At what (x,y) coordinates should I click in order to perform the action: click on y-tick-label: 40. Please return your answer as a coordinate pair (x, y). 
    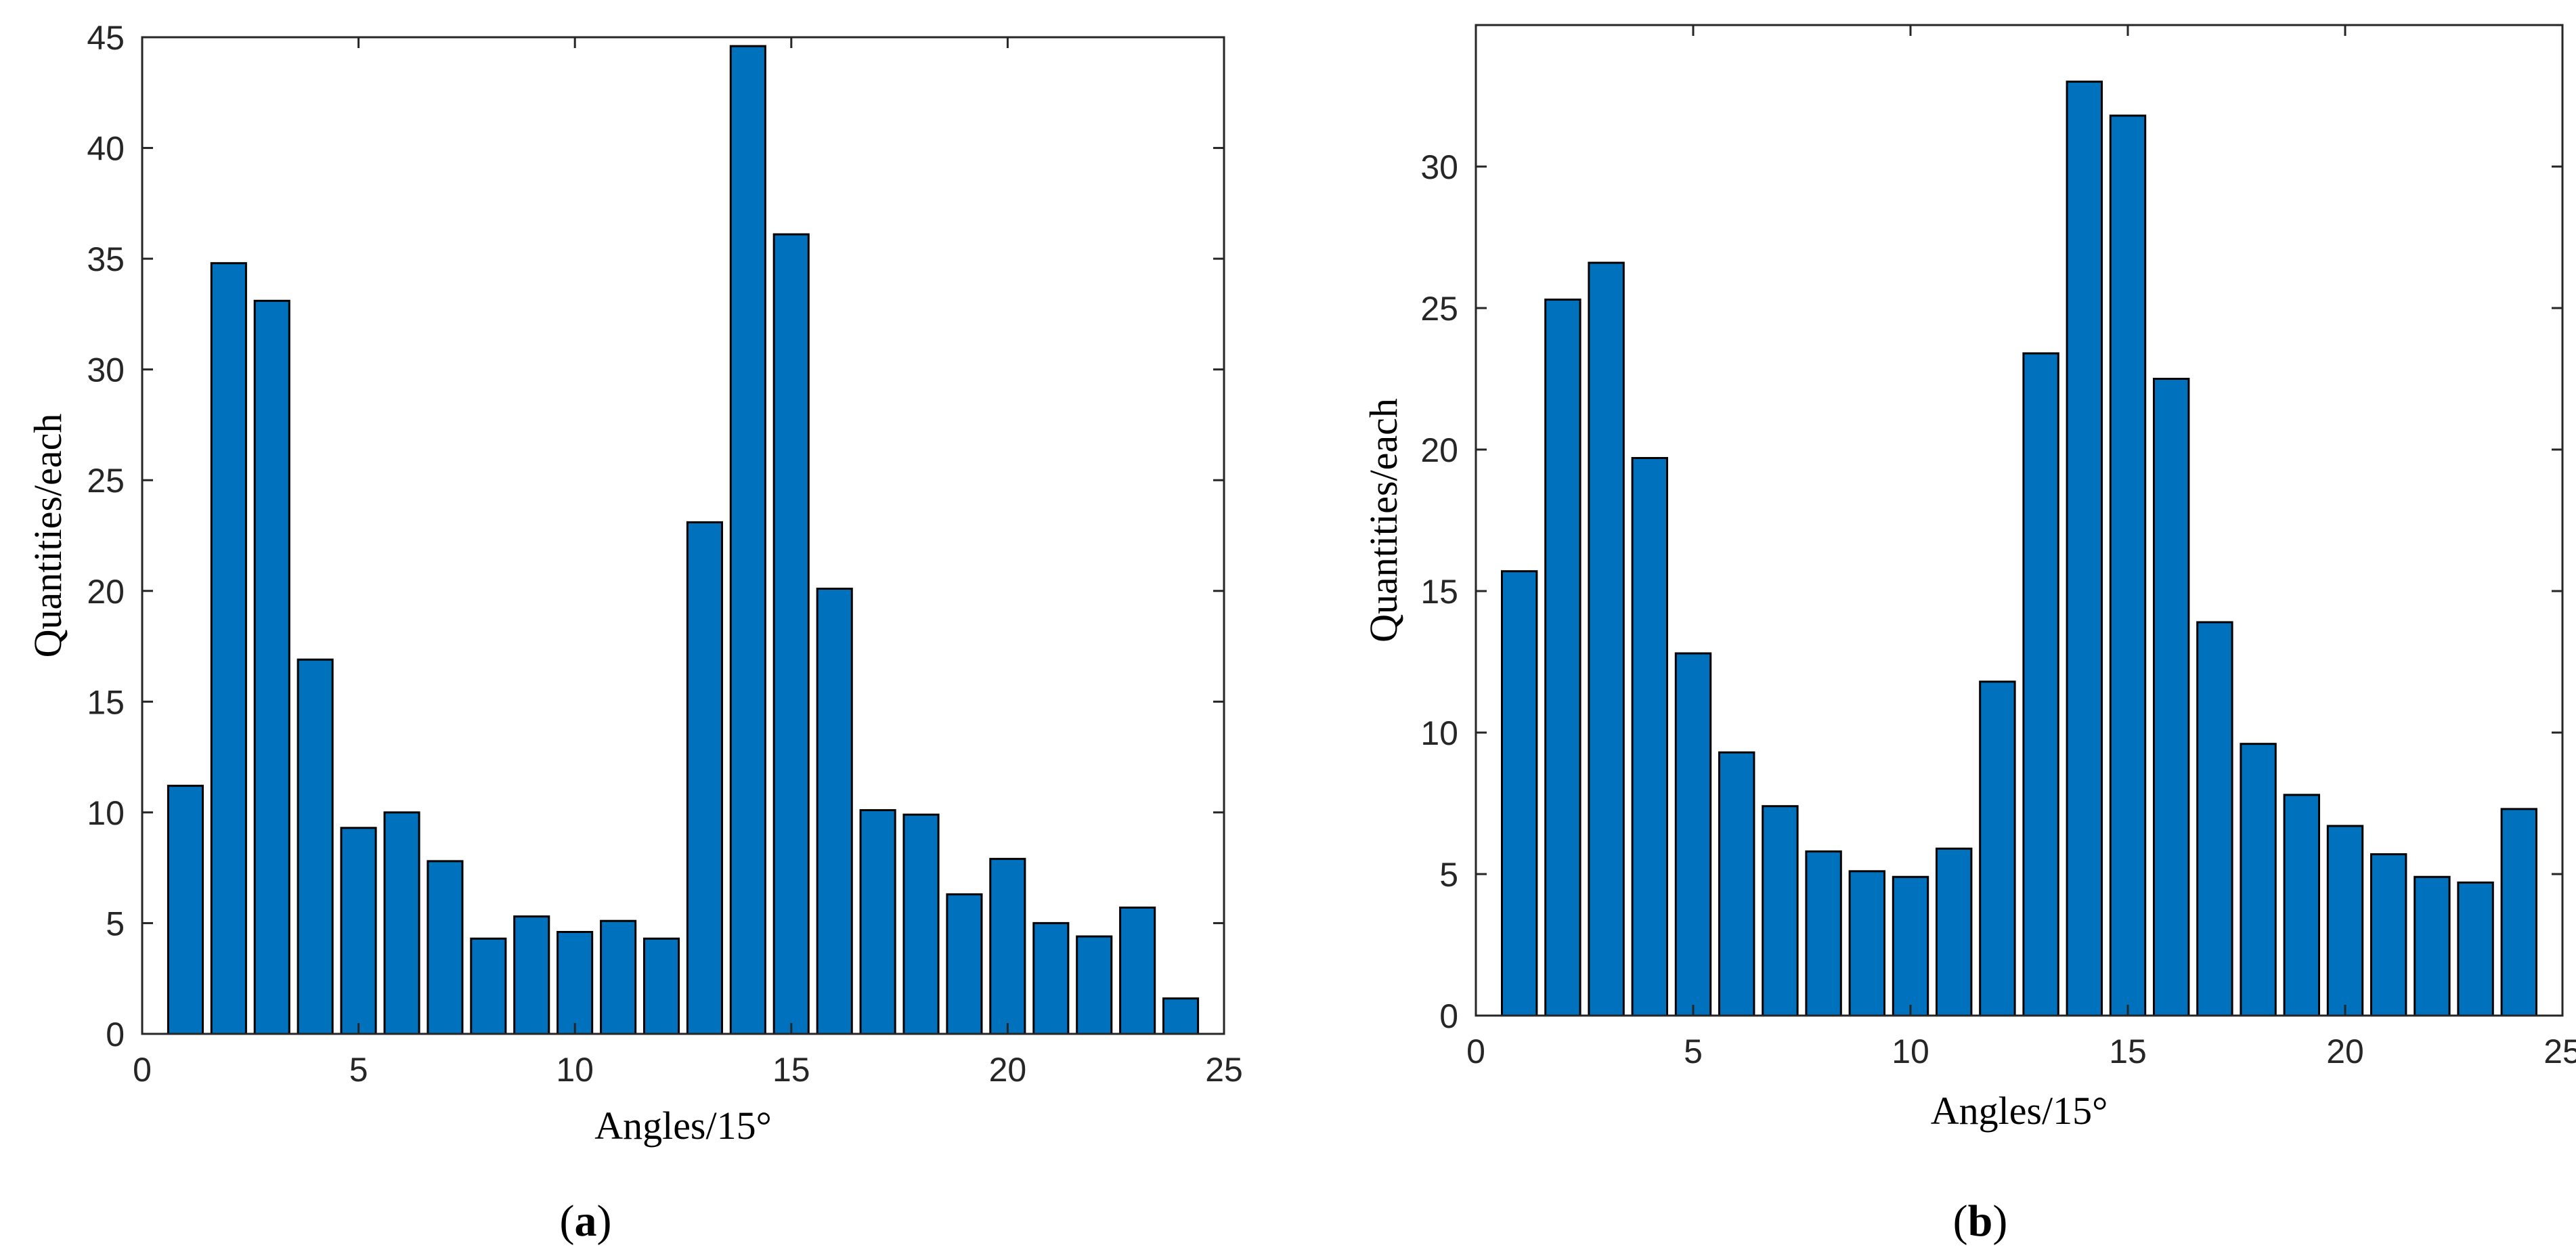
    Looking at the image, I should click on (106, 149).